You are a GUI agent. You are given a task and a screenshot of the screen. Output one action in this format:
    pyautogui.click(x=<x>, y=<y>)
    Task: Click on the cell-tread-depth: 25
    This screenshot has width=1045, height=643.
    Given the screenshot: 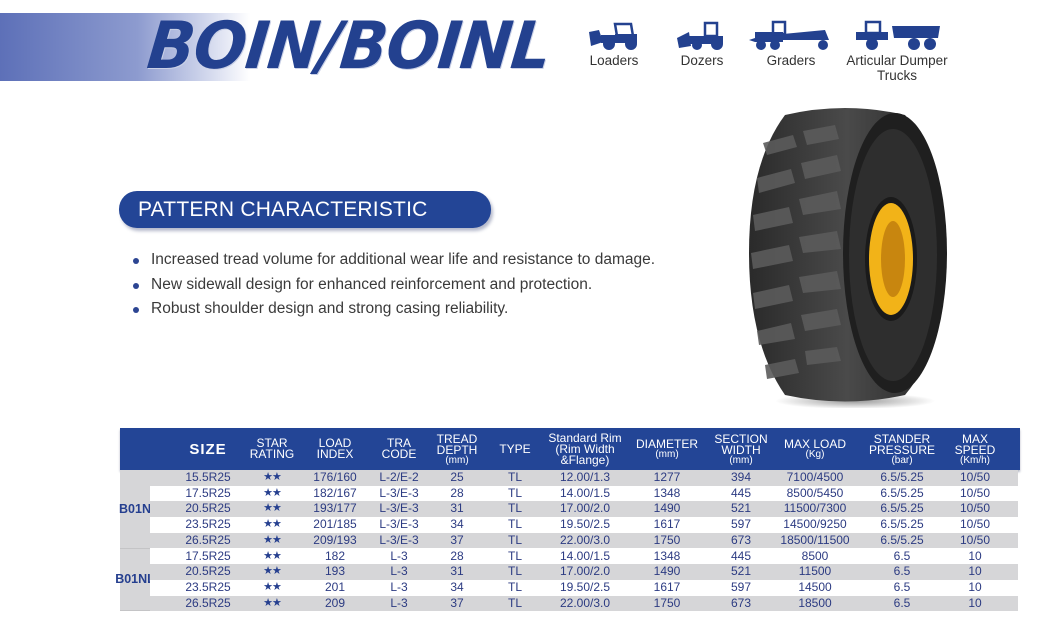 What is the action you would take?
    pyautogui.click(x=457, y=477)
    